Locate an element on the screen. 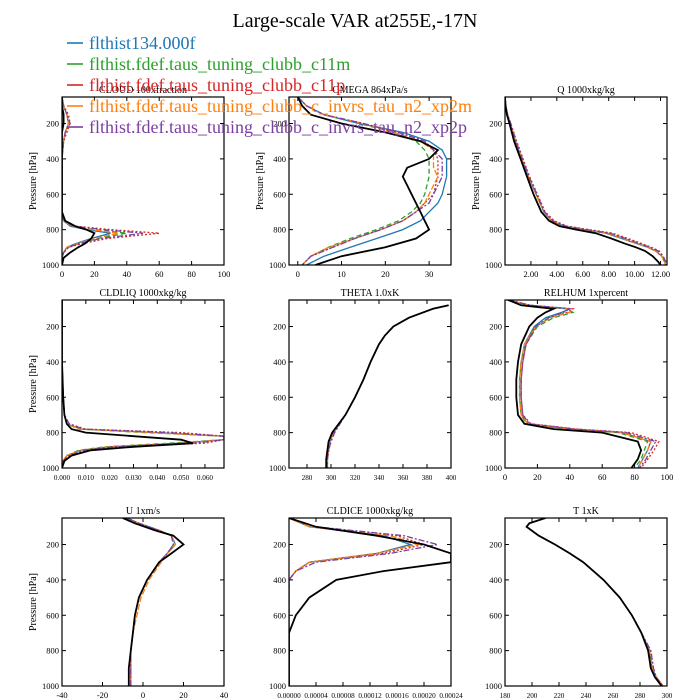 The height and width of the screenshot is (700, 700). x-tick-label: 100 is located at coordinates (667, 477).